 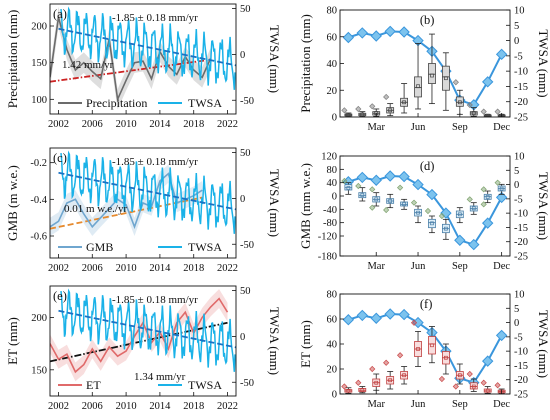 What do you see at coordinates (88, 65) in the screenshot?
I see `annotation-precipitation-trend: 1.42 mm/yr` at bounding box center [88, 65].